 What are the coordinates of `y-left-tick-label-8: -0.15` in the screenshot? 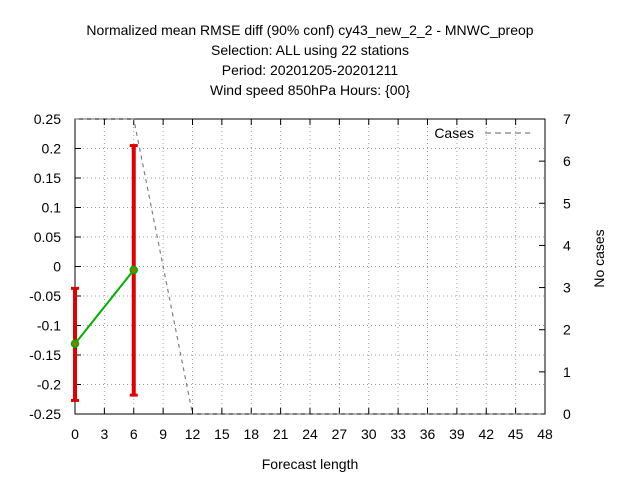 It's located at (45, 355).